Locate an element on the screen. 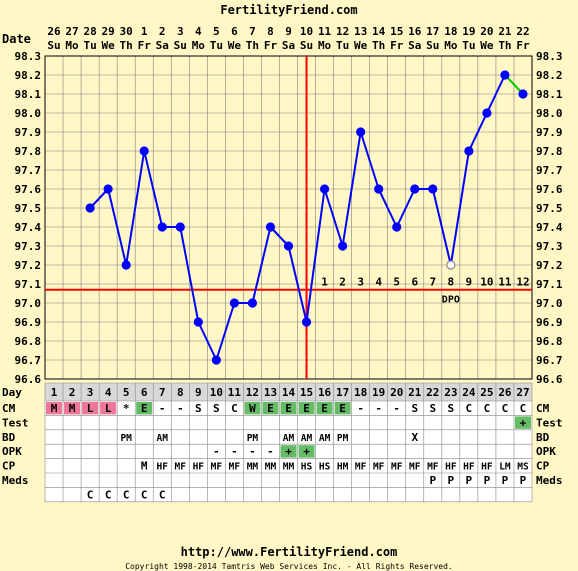  weekday-label: Mo is located at coordinates (451, 45).